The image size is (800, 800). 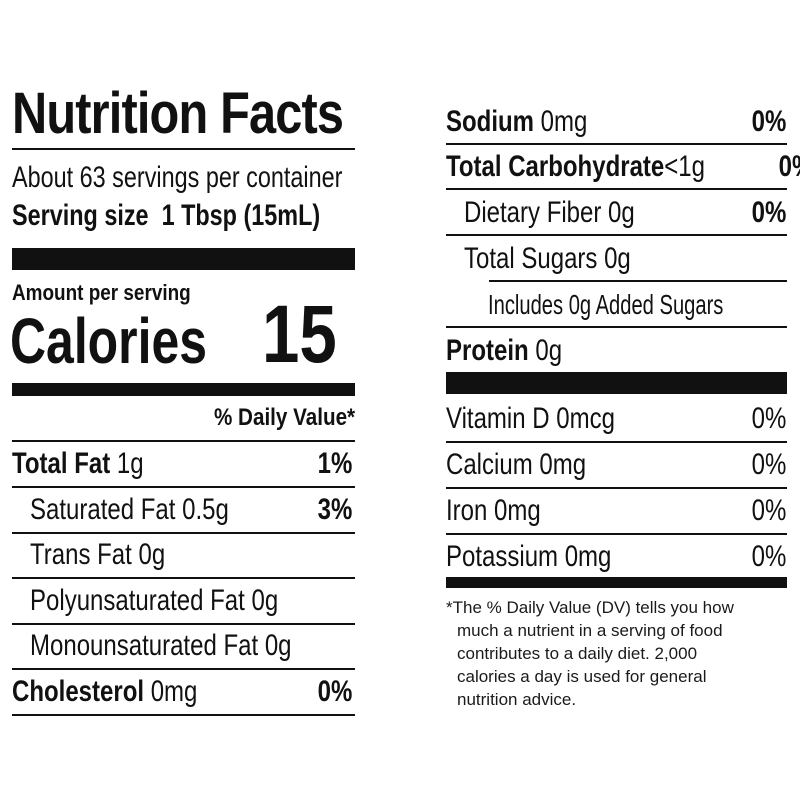 What do you see at coordinates (616, 121) in the screenshot?
I see `nutrient-row-sodium: Sodium 0mg 0%` at bounding box center [616, 121].